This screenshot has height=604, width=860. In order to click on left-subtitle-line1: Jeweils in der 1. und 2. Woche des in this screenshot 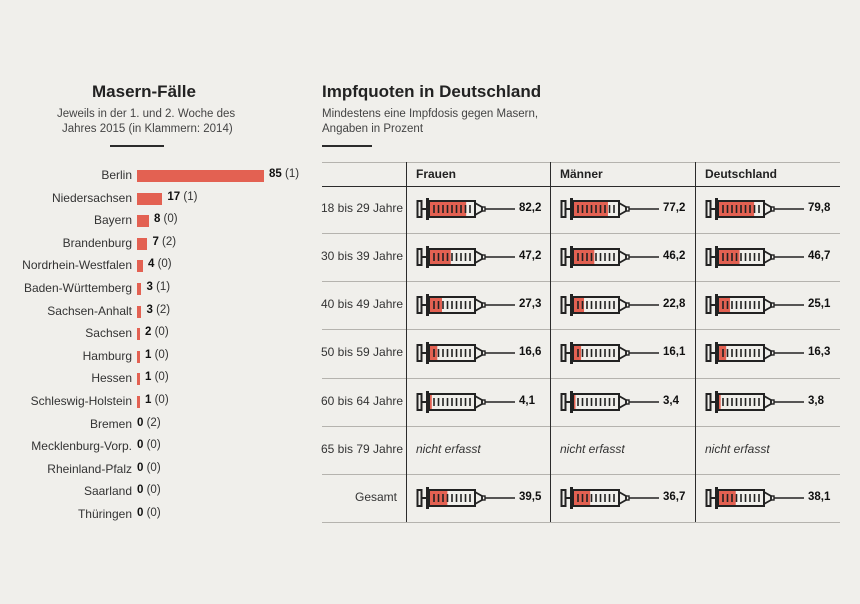, I will do `click(146, 114)`.